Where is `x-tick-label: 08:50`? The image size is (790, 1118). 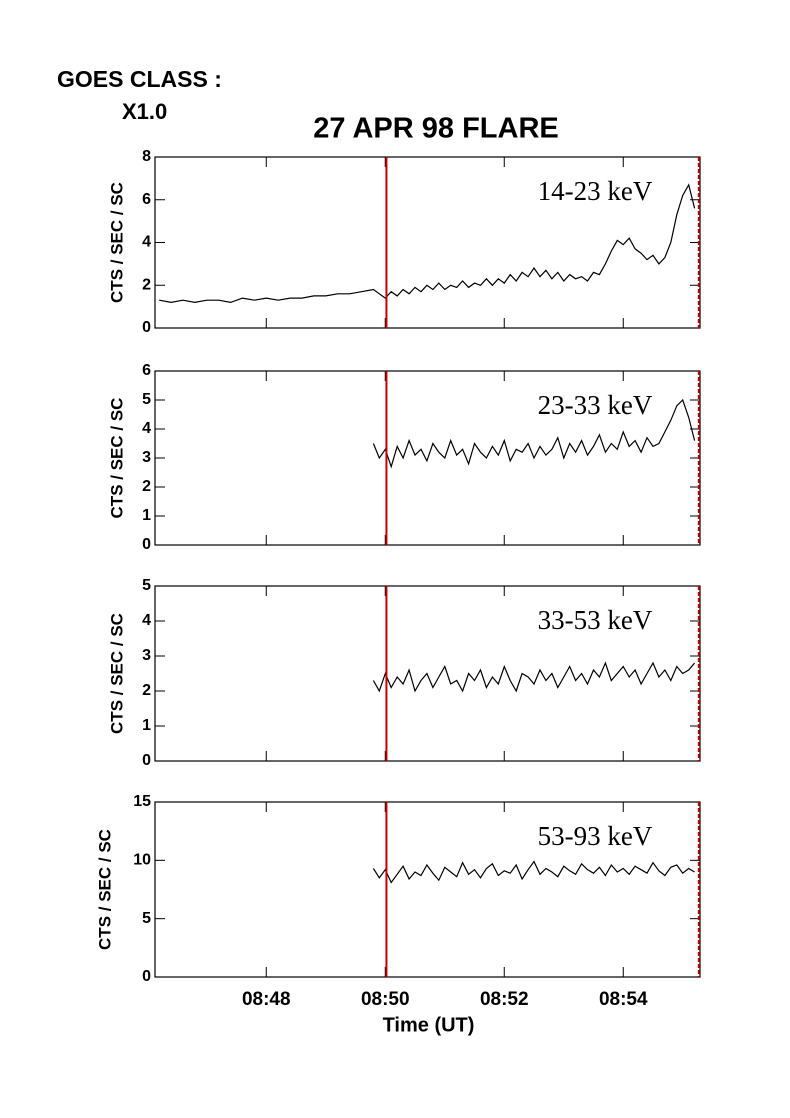
x-tick-label: 08:50 is located at coordinates (385, 999).